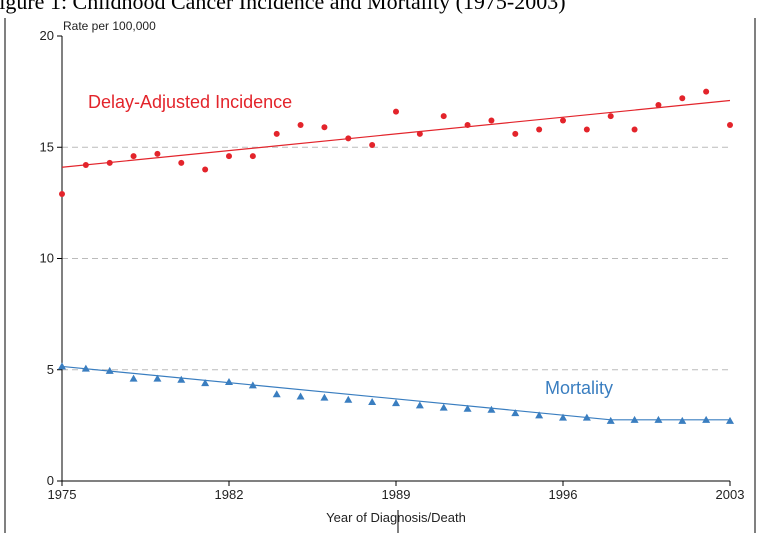 This screenshot has height=533, width=768. Describe the element at coordinates (47, 258) in the screenshot. I see `y-tick-label: 10` at that location.